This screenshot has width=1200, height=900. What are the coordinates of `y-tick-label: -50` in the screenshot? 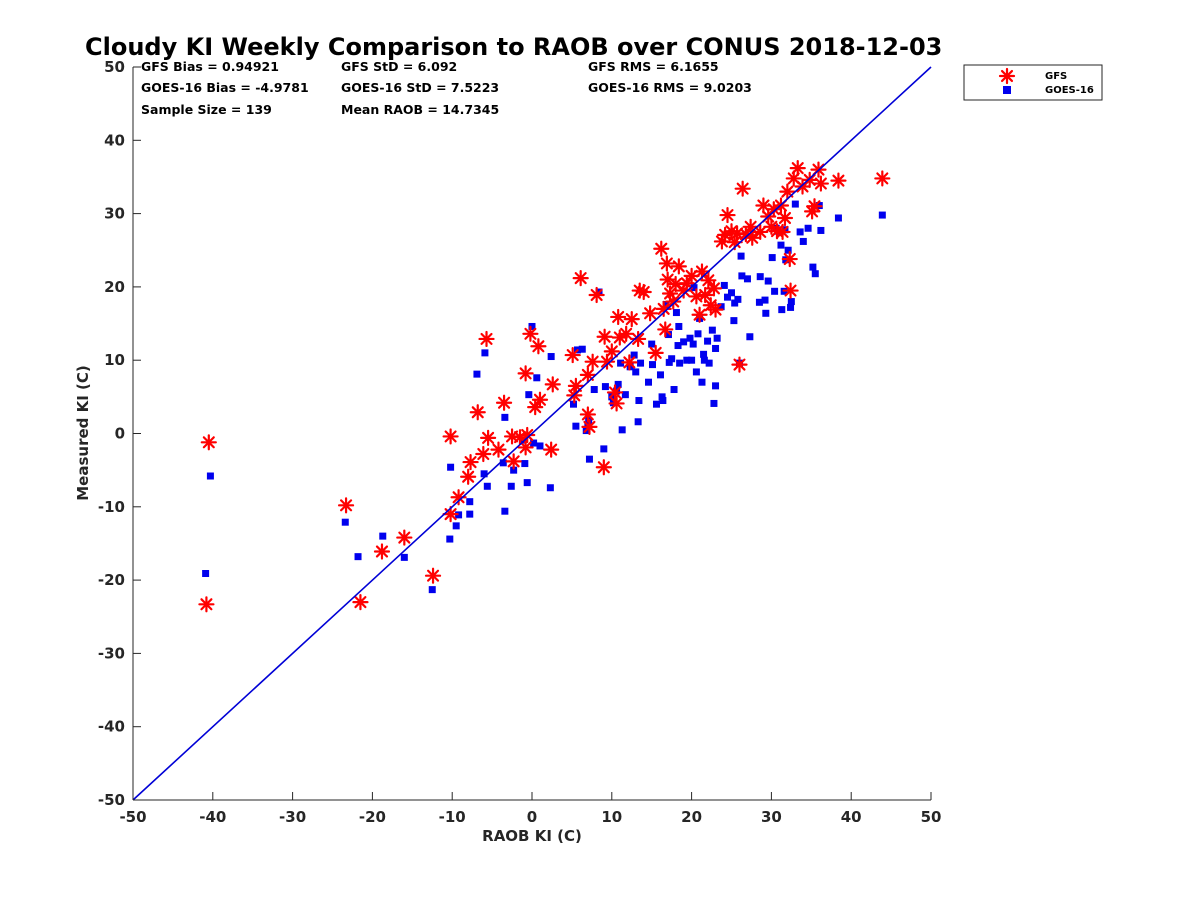 It's located at (111, 800).